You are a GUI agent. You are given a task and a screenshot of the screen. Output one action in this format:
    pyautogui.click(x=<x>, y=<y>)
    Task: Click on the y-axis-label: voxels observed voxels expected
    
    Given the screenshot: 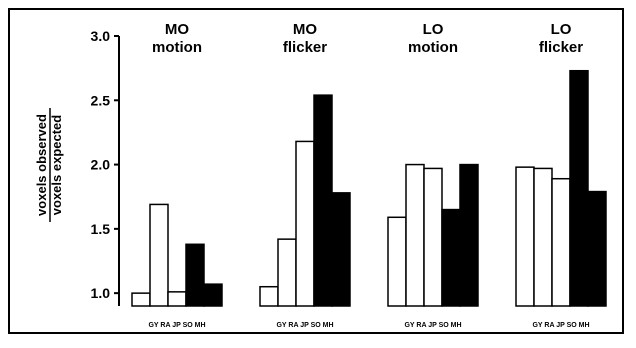 What is the action you would take?
    pyautogui.click(x=49, y=165)
    